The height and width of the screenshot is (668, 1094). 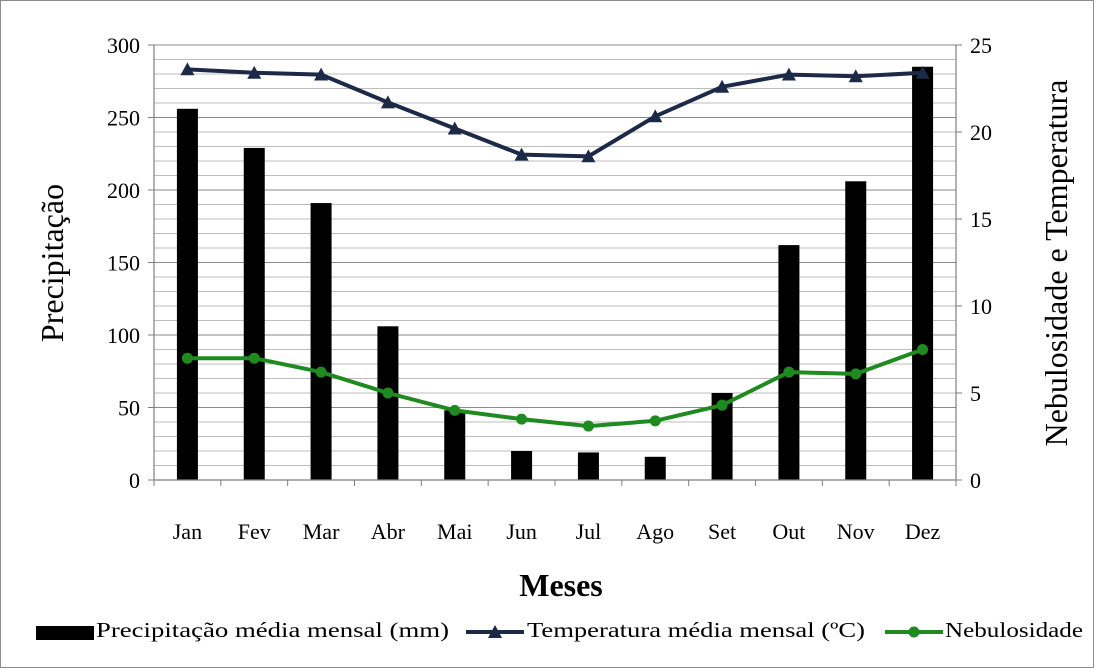 What do you see at coordinates (129, 408) in the screenshot?
I see `y-left-tick-label: 50` at bounding box center [129, 408].